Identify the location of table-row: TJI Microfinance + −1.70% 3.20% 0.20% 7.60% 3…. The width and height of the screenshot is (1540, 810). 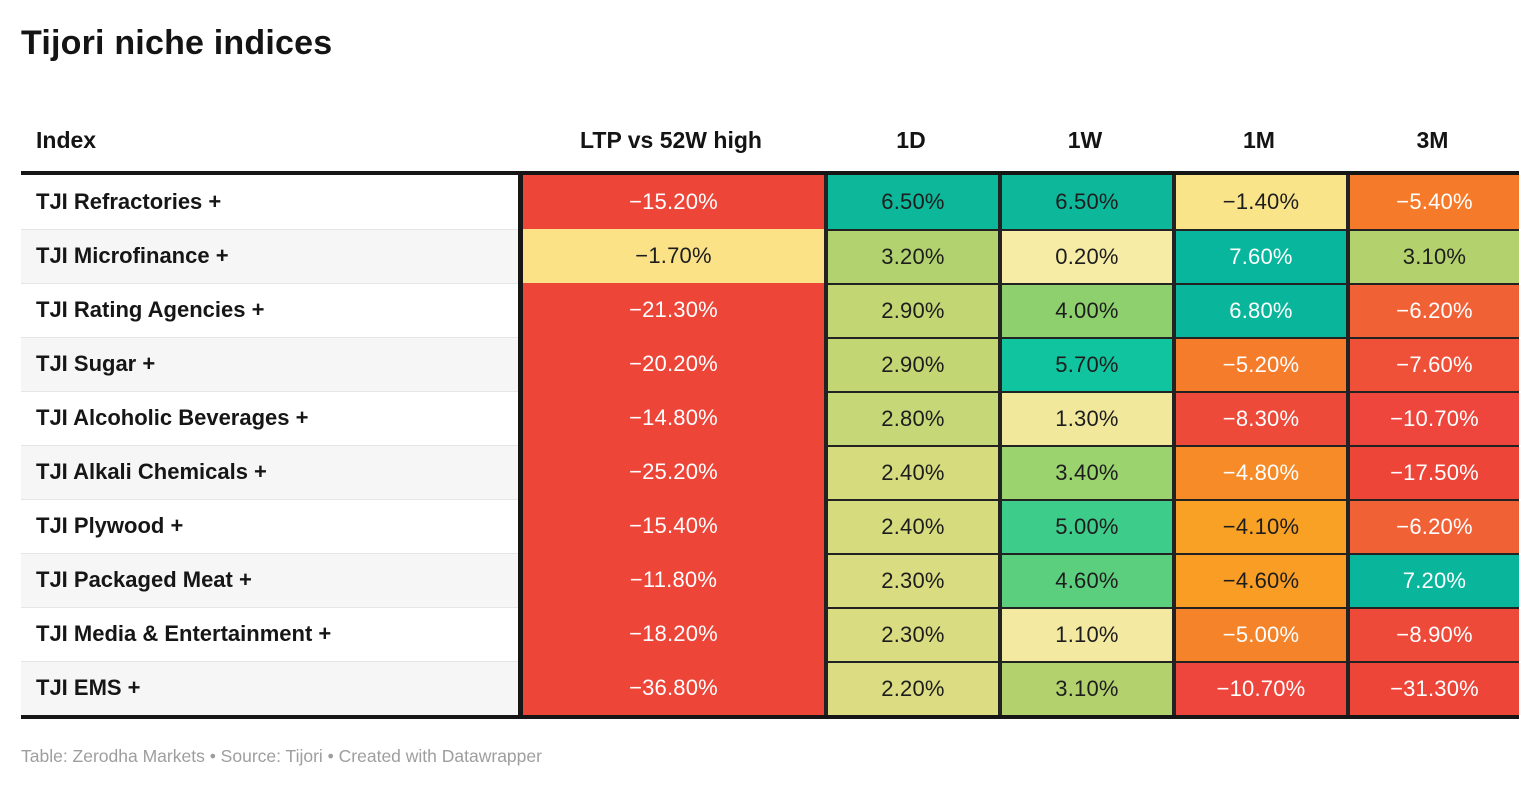
(770, 255).